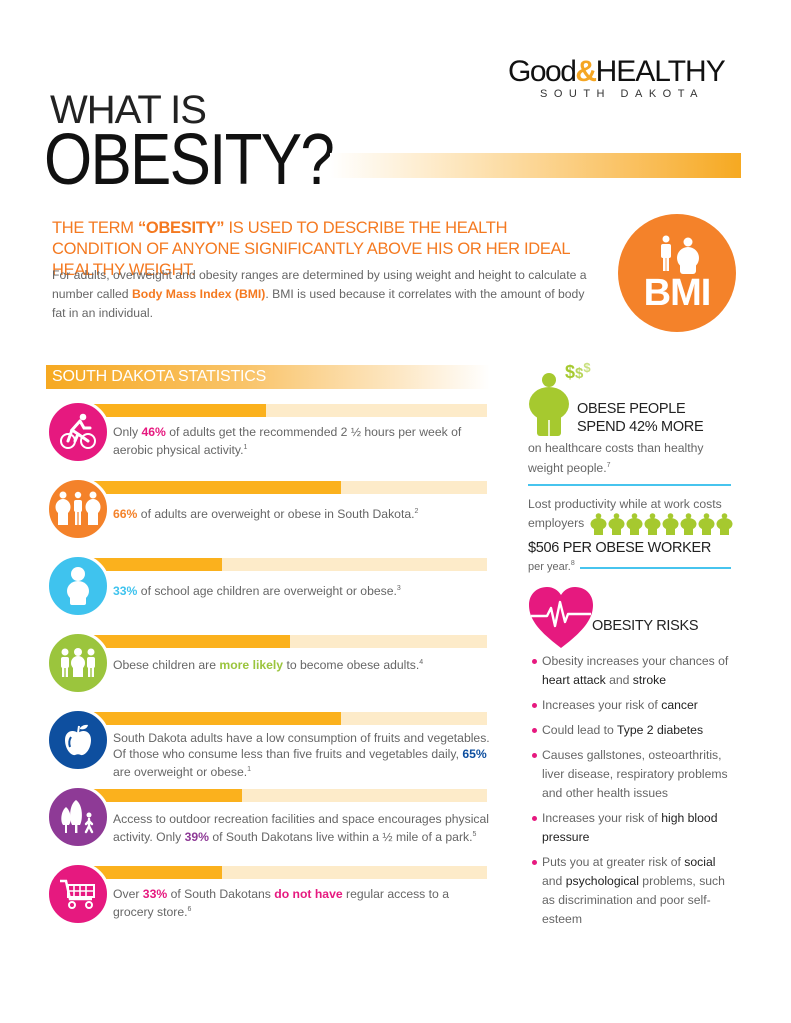 This screenshot has height=1023, width=791. I want to click on risk-text: Obesity increases your chances of, so click(635, 661).